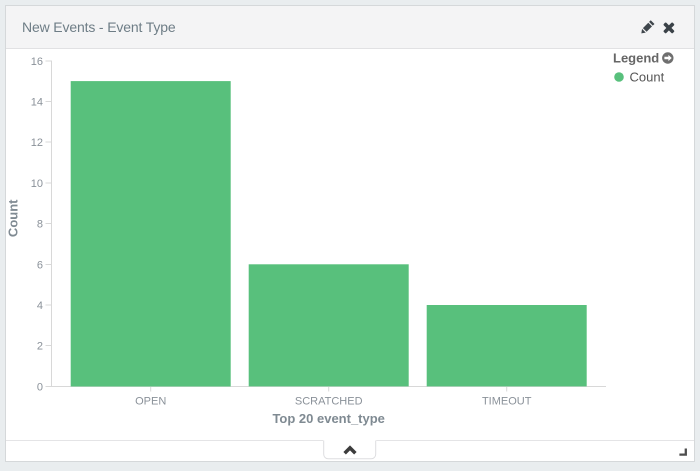 The width and height of the screenshot is (700, 471). I want to click on svg-text: 0, so click(40, 387).